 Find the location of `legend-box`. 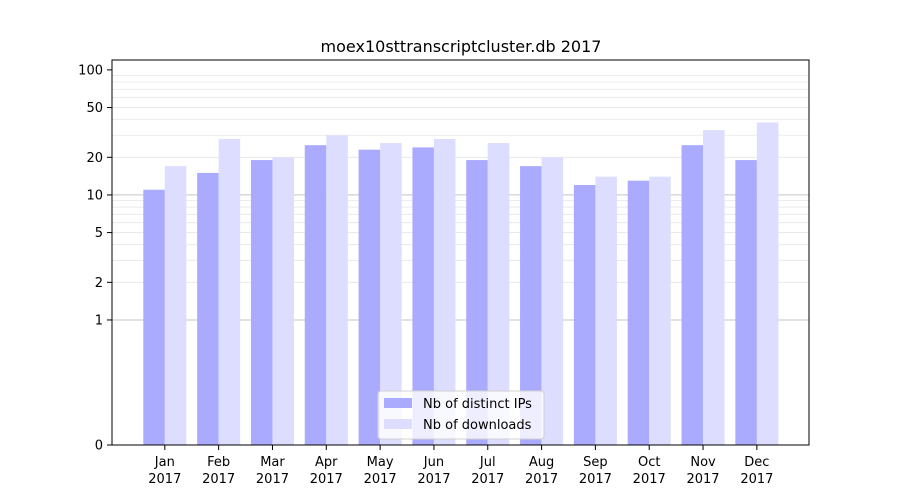

legend-box is located at coordinates (461, 415).